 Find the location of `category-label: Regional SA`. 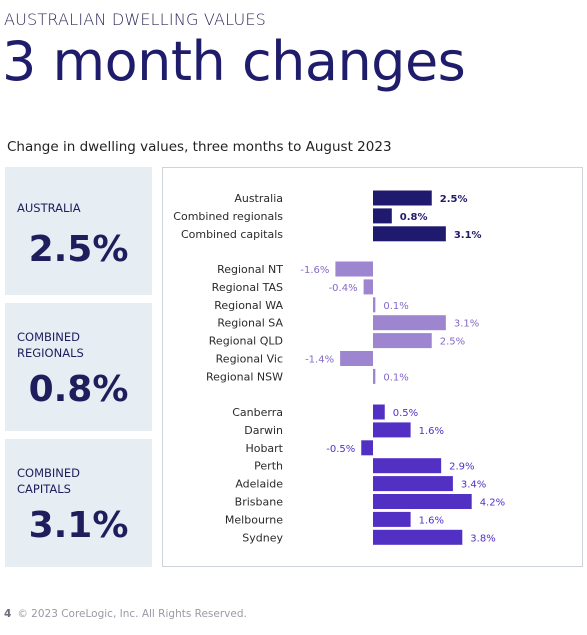

category-label: Regional SA is located at coordinates (250, 323).